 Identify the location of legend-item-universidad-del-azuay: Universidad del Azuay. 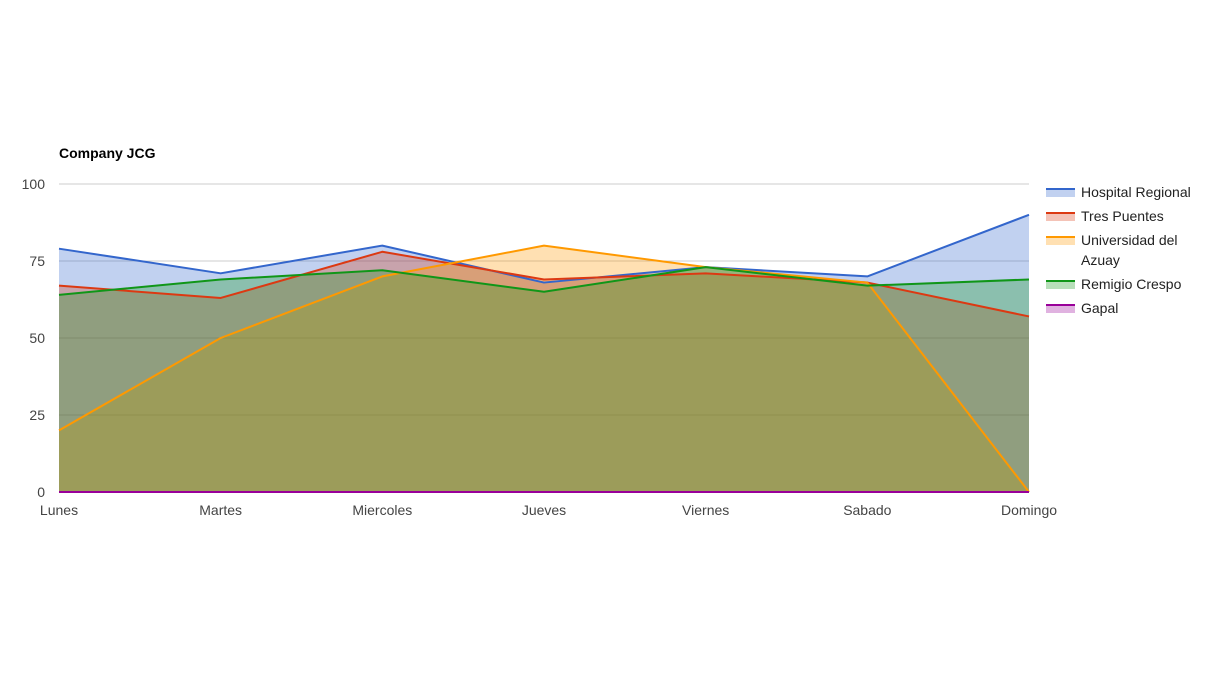
(1112, 250).